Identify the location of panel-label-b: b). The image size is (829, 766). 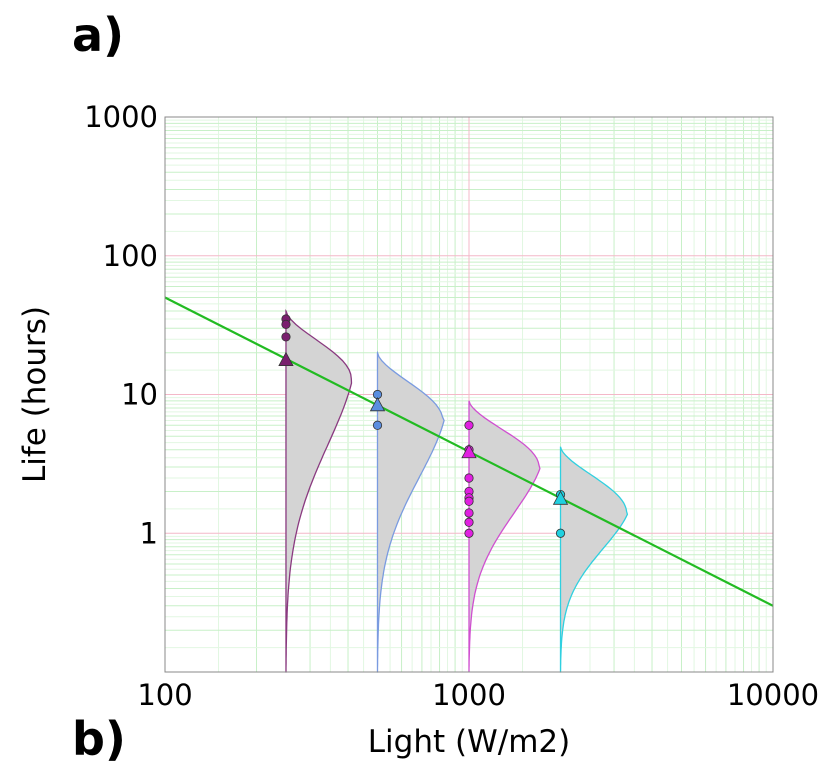
(99, 739).